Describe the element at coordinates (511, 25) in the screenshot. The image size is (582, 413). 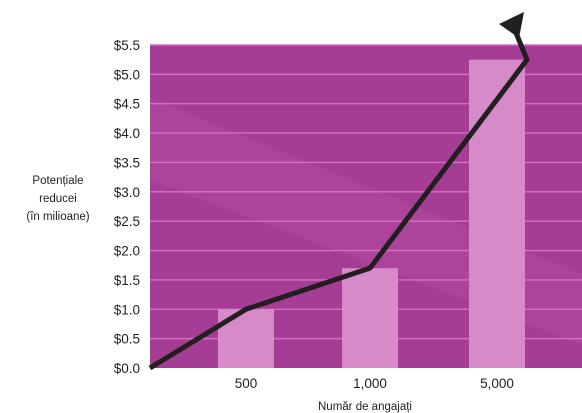
I see `arrow-head-icon` at that location.